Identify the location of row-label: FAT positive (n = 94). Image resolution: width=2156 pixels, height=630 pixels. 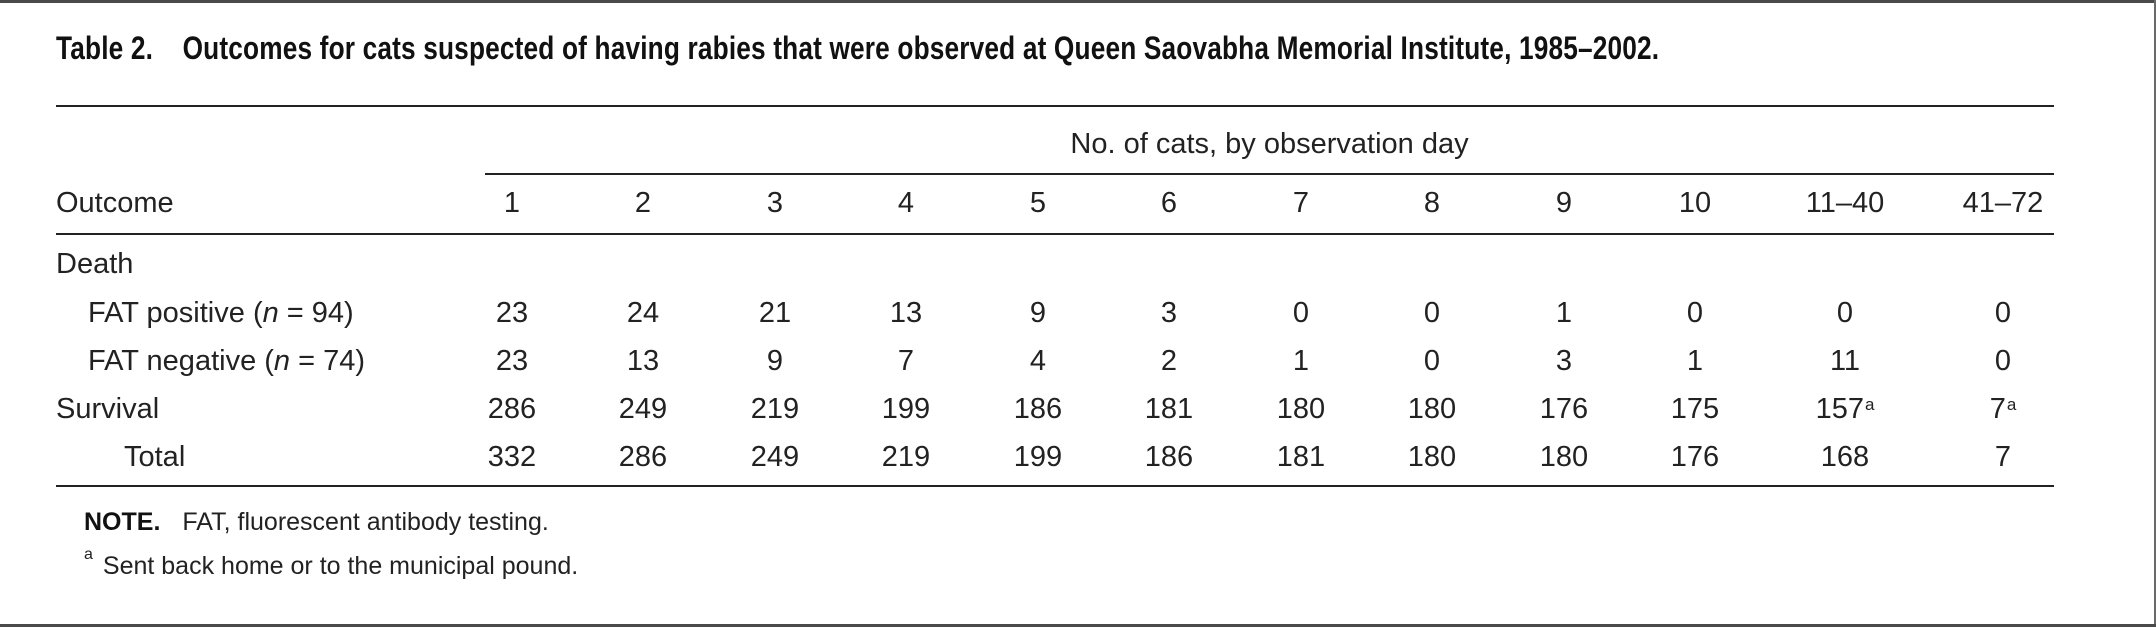
(221, 313).